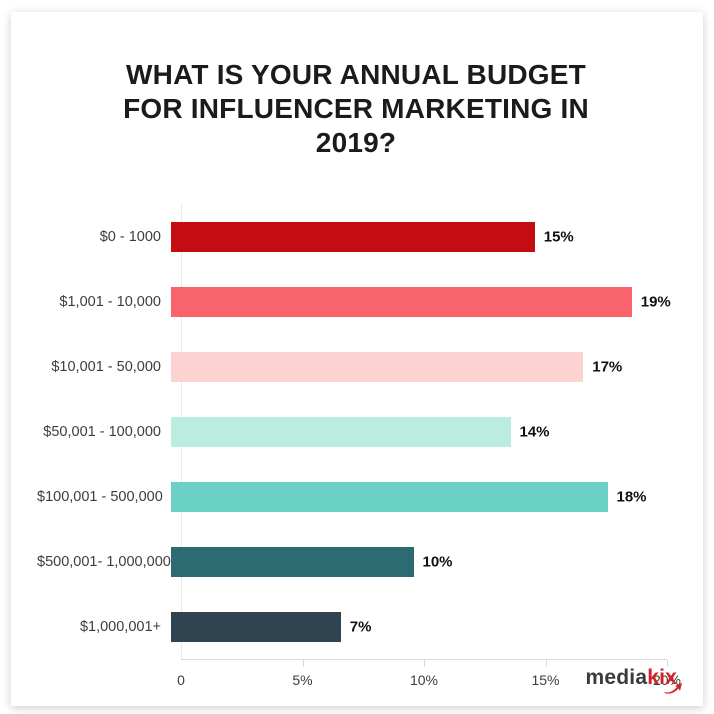 The height and width of the screenshot is (714, 714). What do you see at coordinates (413, 626) in the screenshot?
I see `bar-track: 7%` at bounding box center [413, 626].